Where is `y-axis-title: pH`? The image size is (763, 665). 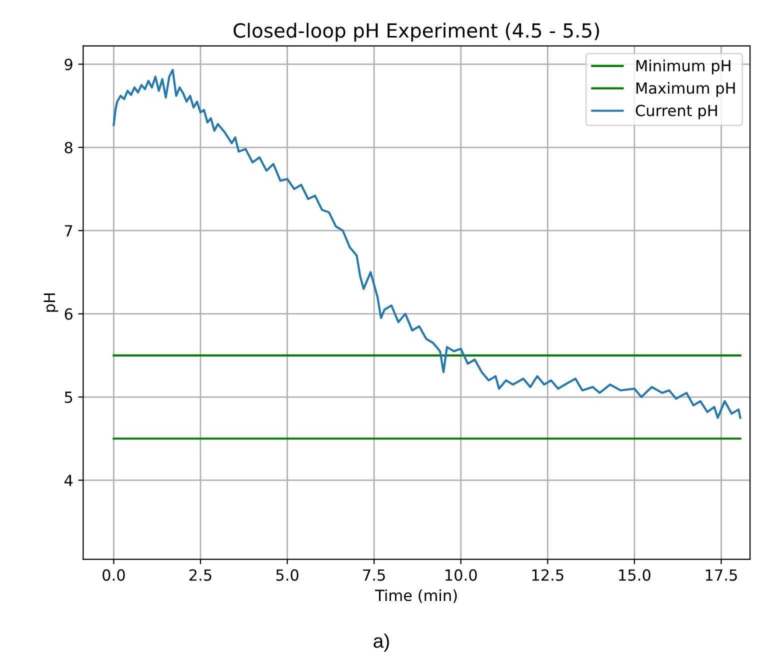 y-axis-title: pH is located at coordinates (51, 302).